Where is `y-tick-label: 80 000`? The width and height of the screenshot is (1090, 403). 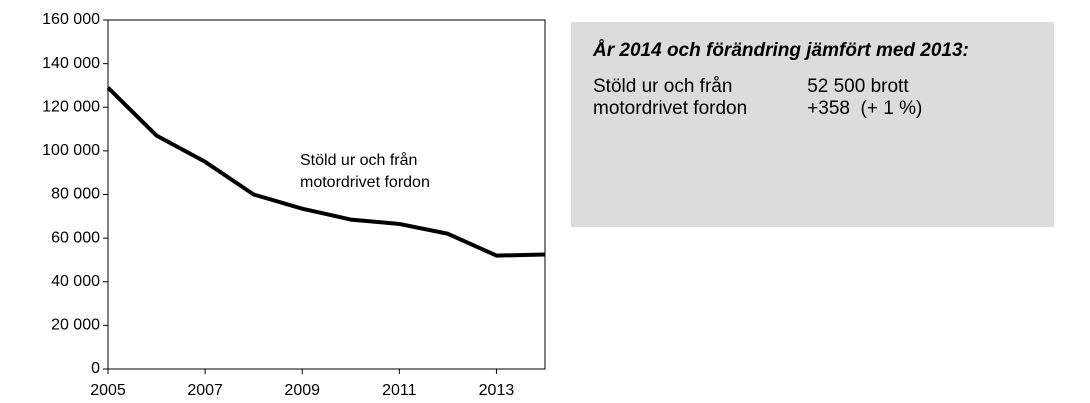 y-tick-label: 80 000 is located at coordinates (75, 194).